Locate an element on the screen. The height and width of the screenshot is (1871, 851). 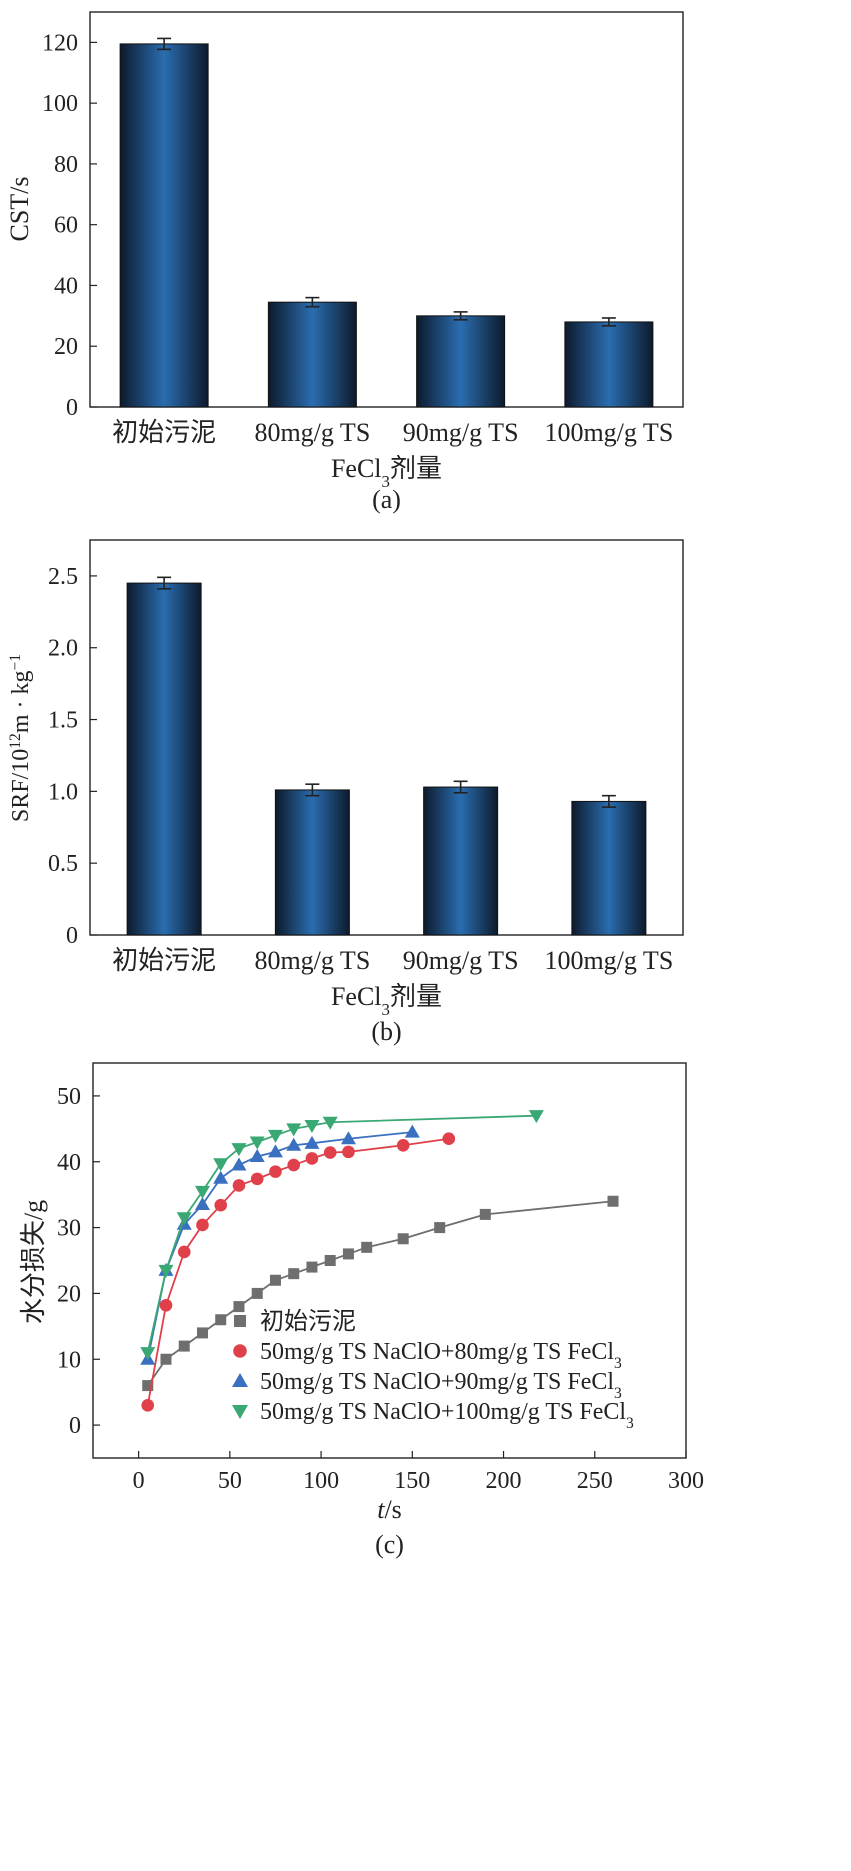
y-tick-label: 30 is located at coordinates (69, 1229).